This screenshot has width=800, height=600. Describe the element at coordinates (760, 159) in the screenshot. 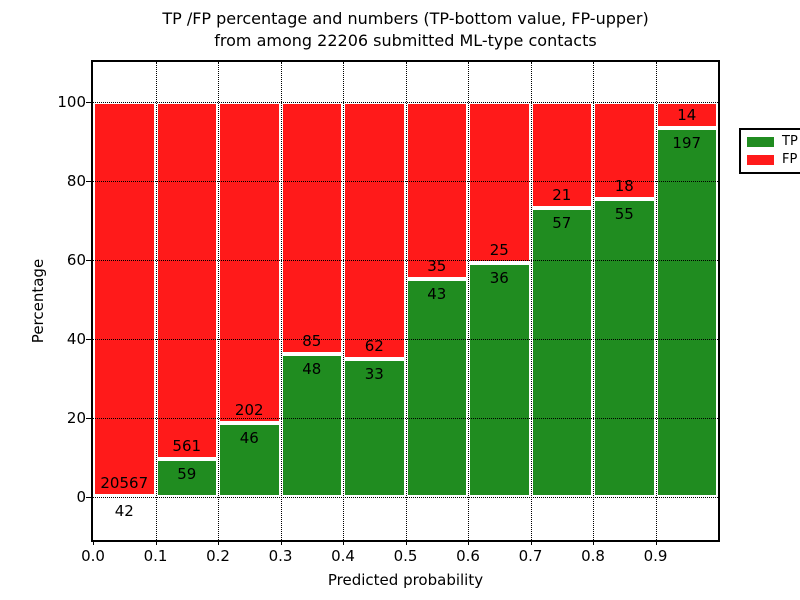

I see `fp-legend-swatch` at that location.